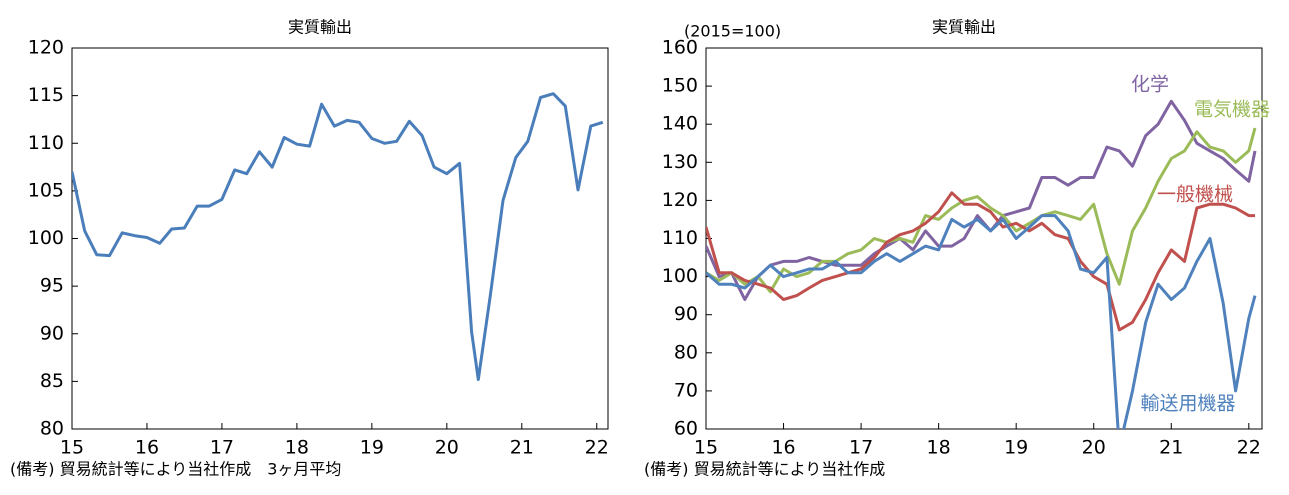 The image size is (1289, 495). What do you see at coordinates (52, 286) in the screenshot?
I see `y-tick-label: 95` at bounding box center [52, 286].